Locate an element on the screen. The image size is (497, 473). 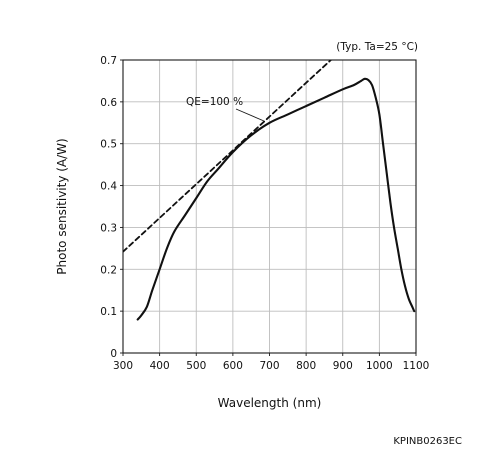
x-tick-label: 600 is located at coordinates (233, 366).